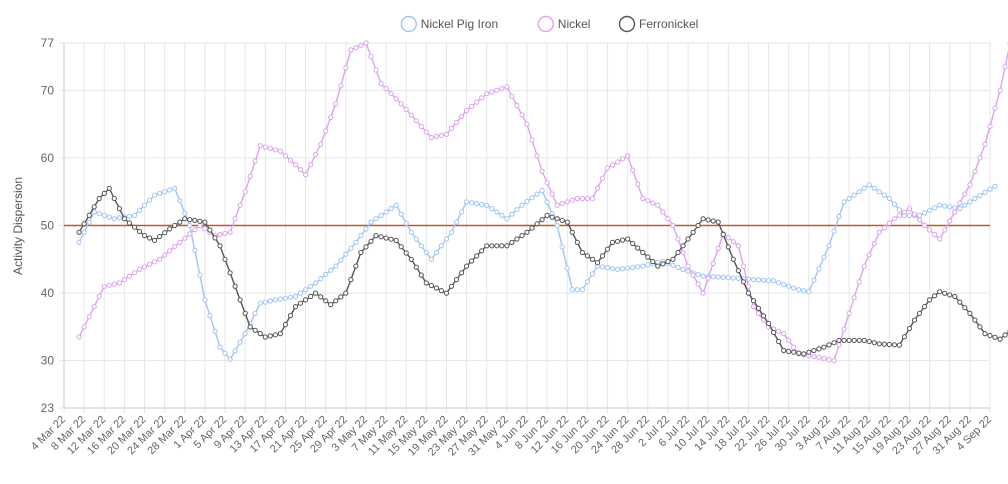 The image size is (1008, 484). What do you see at coordinates (545, 24) in the screenshot?
I see `legend-marker` at bounding box center [545, 24].